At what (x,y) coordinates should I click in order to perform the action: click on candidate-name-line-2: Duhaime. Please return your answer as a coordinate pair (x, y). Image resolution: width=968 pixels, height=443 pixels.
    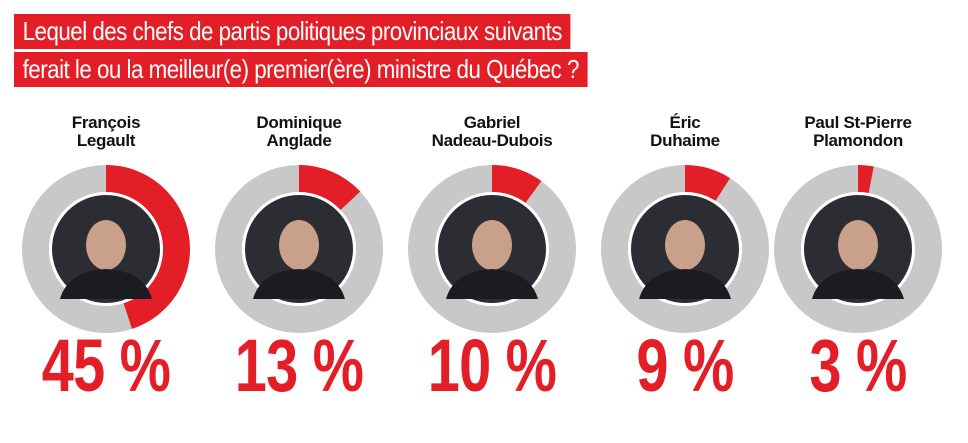
    Looking at the image, I should click on (685, 140).